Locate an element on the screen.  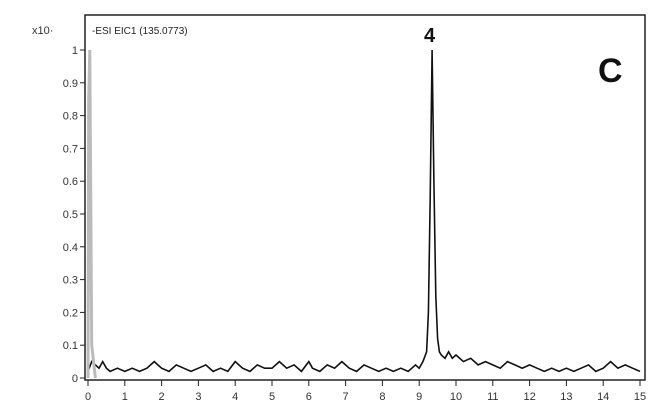
x-tick-label-5: 5 is located at coordinates (272, 397).